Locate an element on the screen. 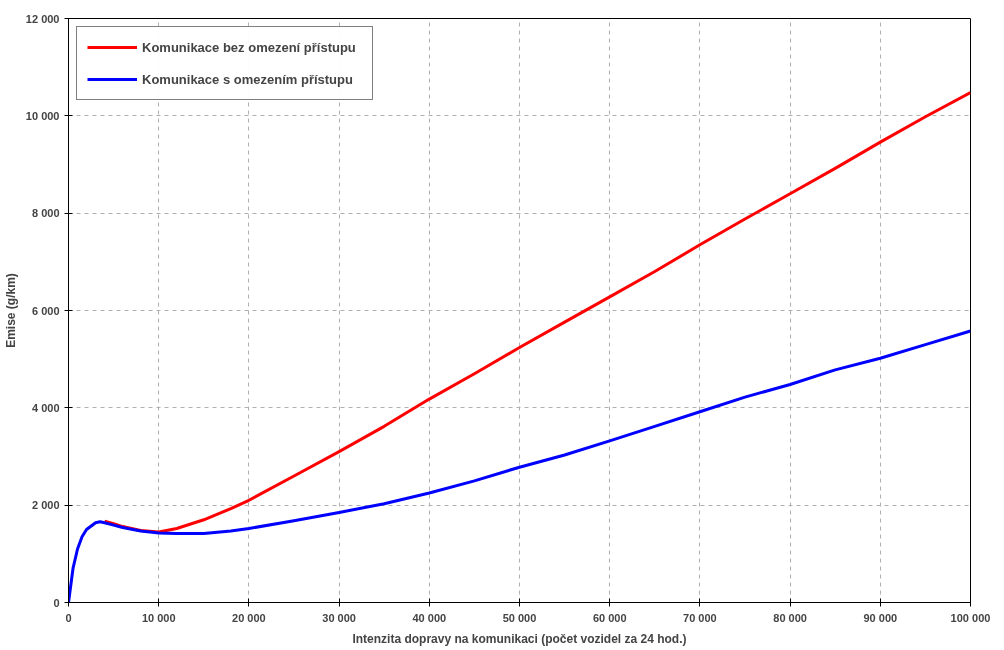 The image size is (1004, 650). y-tick-label: 12 000 is located at coordinates (42, 18).